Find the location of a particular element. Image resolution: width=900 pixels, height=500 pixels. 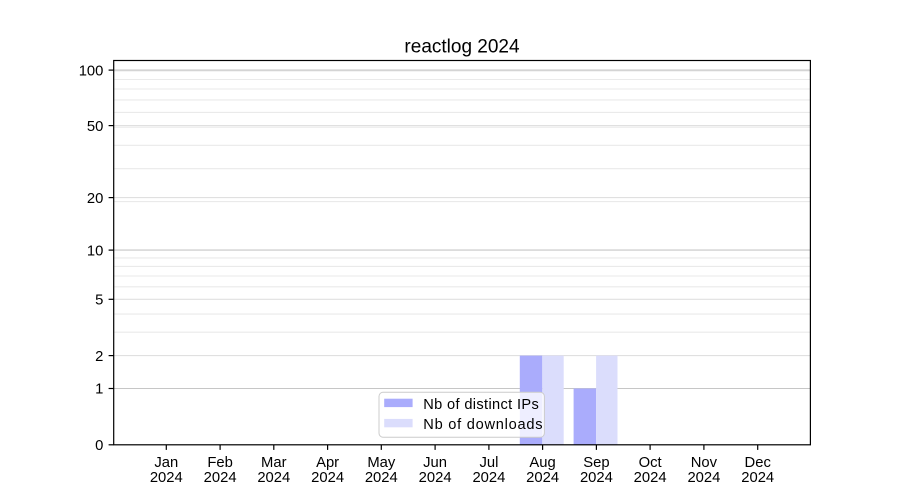

svg-text: 5 is located at coordinates (99, 301).